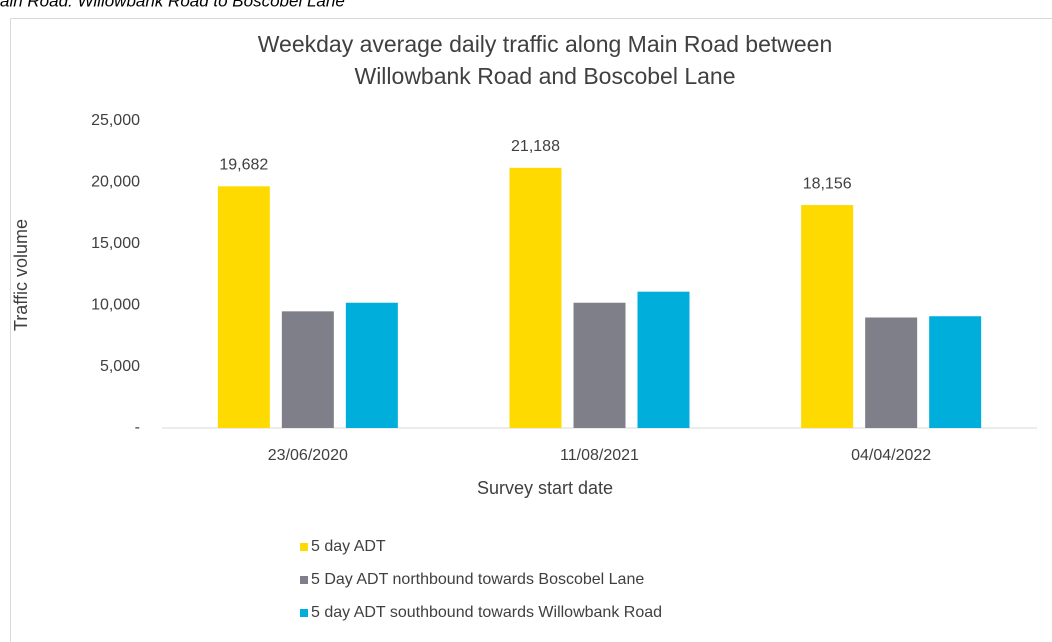 This screenshot has height=642, width=1052. What do you see at coordinates (535, 146) in the screenshot?
I see `data-label: 21,188` at bounding box center [535, 146].